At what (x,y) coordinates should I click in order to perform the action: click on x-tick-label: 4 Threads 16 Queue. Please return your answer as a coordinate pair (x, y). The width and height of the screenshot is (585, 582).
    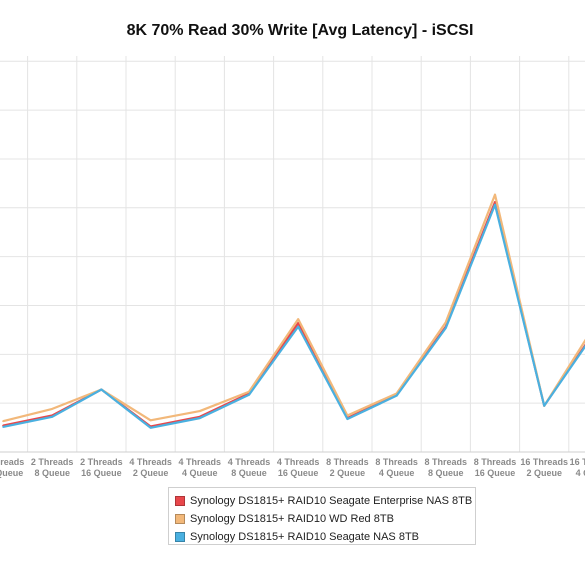
    Looking at the image, I should click on (298, 467).